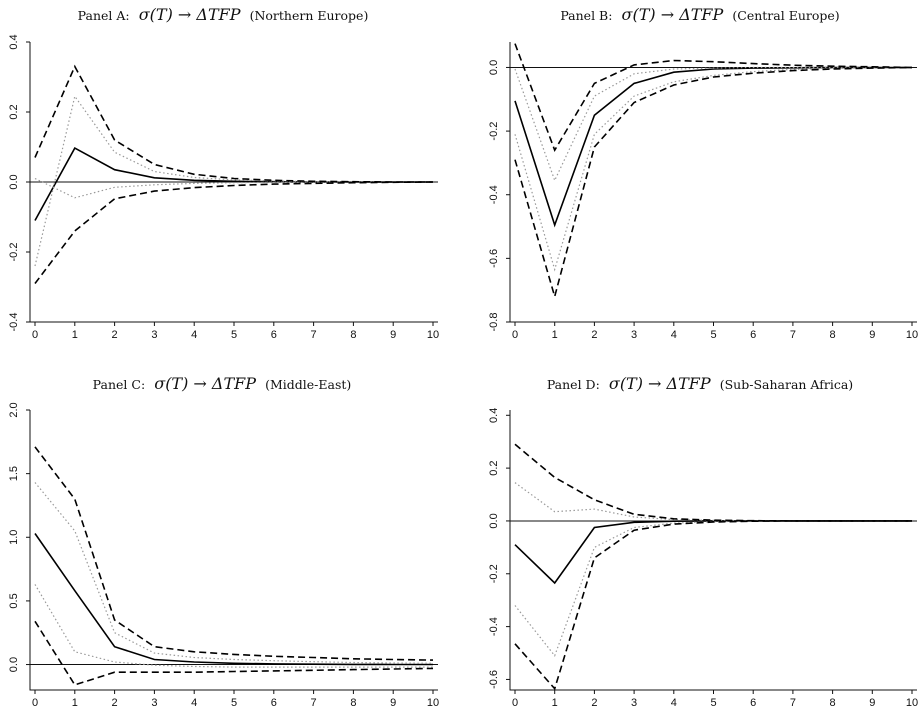  What do you see at coordinates (234, 335) in the screenshot?
I see `panel-a-xtick-label: 5` at bounding box center [234, 335].